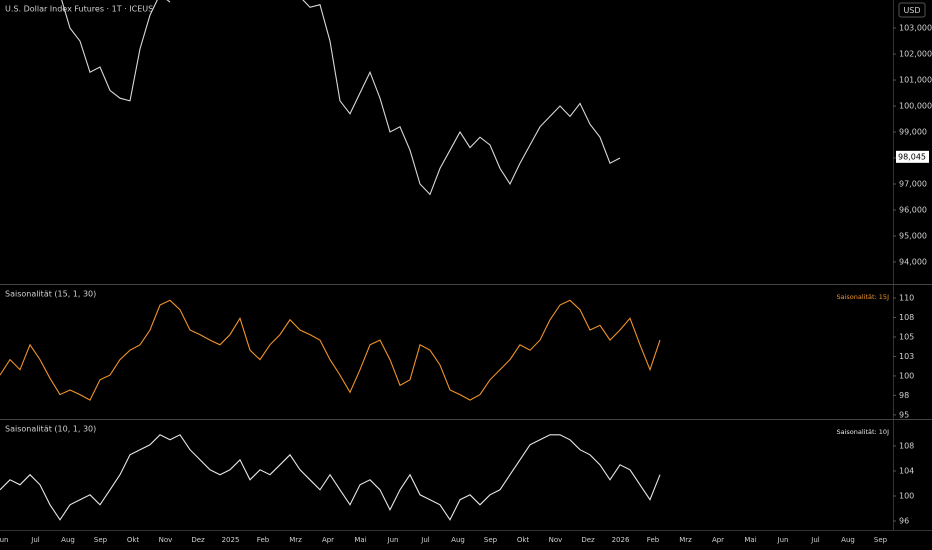 This screenshot has height=550, width=932. Describe the element at coordinates (231, 540) in the screenshot. I see `x-tick-label: 2025` at that location.